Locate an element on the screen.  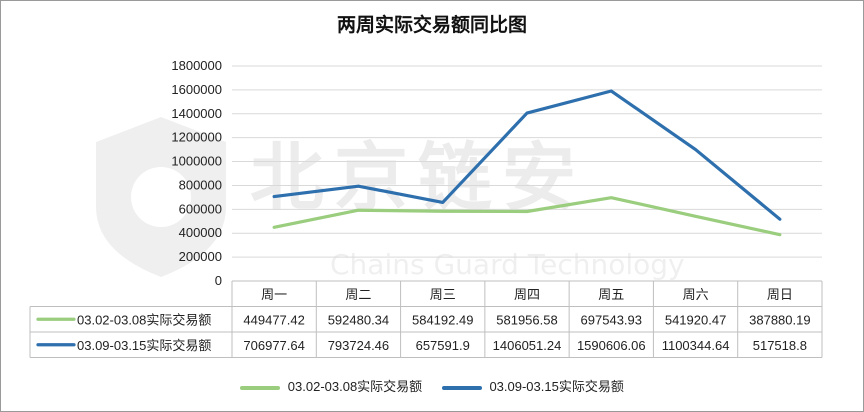
data-label-series-1-4: 697543.93 is located at coordinates (611, 319).